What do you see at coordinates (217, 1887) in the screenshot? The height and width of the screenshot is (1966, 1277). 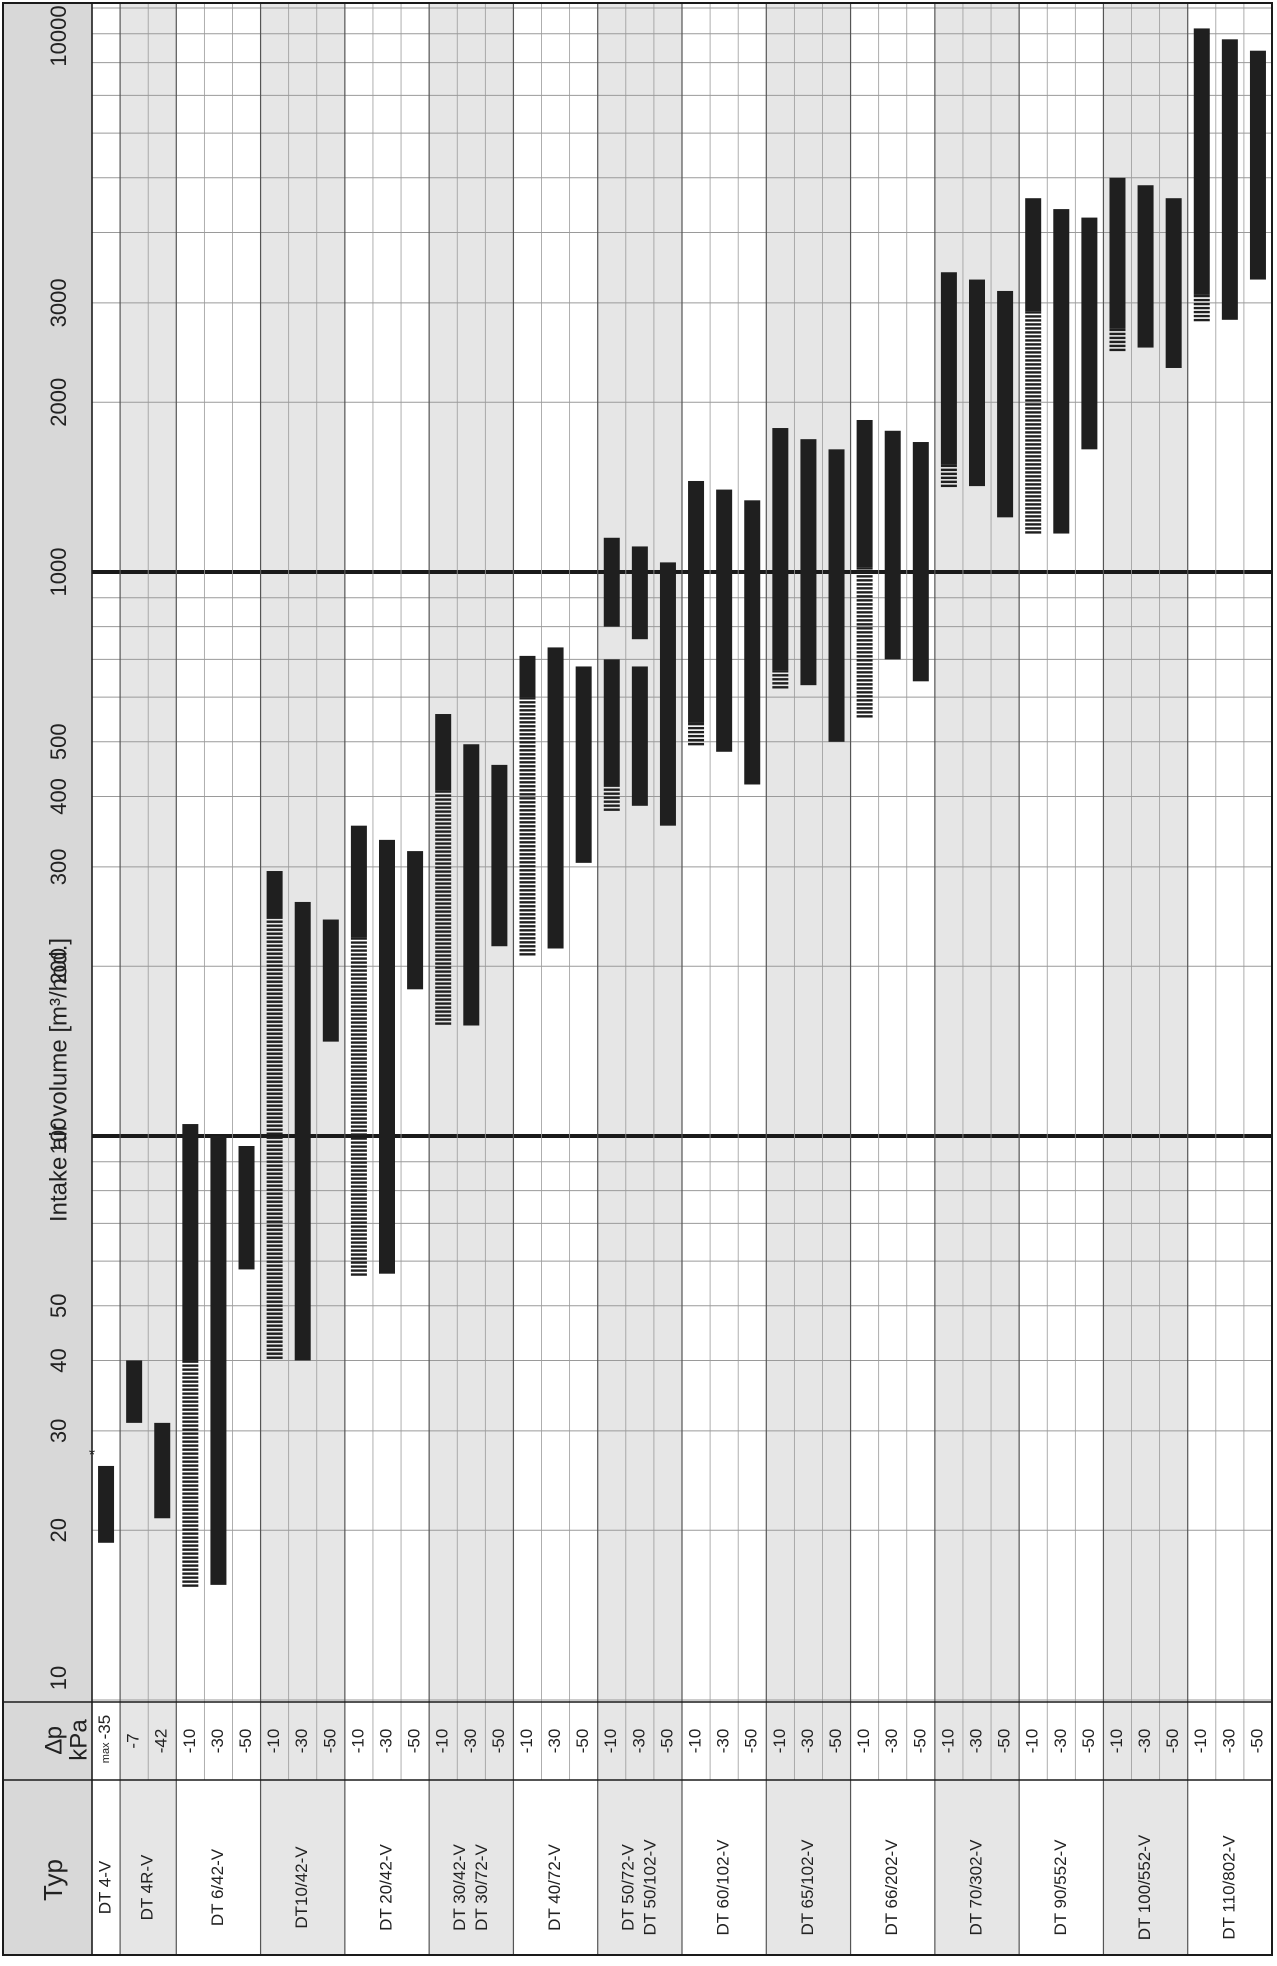 I see `type-label: DT 6/42-V` at bounding box center [217, 1887].